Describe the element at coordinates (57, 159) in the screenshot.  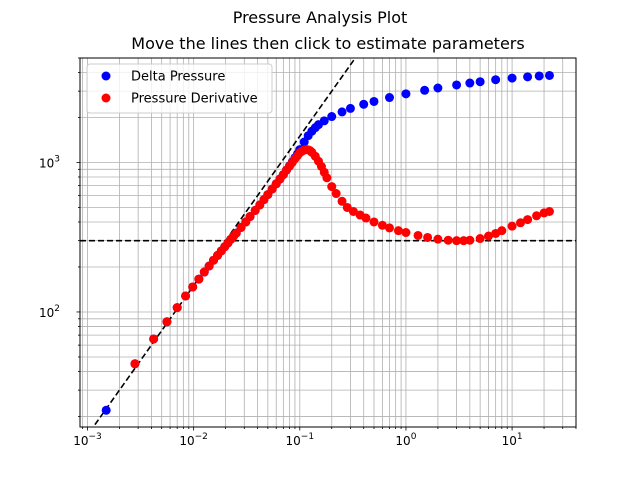
I see `y-tick-label-exponent: 3` at that location.